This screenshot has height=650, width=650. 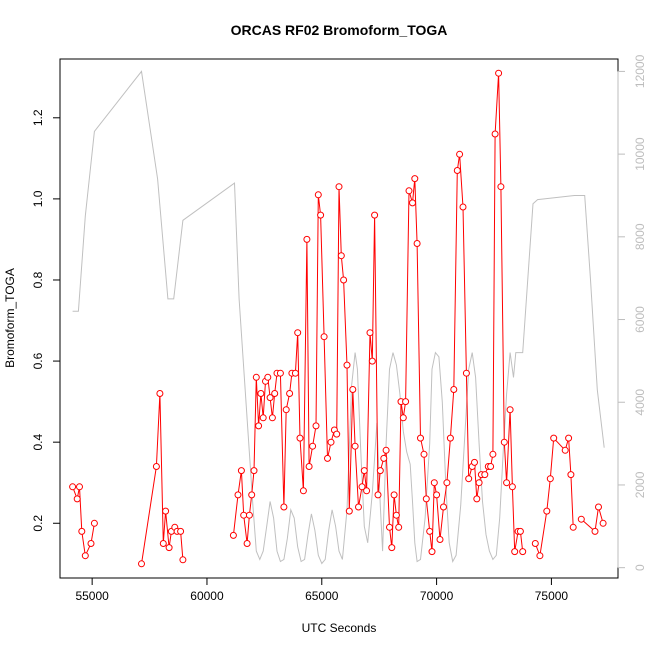 I want to click on chart-title: ORCAS RF02 Bromoform_TOGA, so click(x=339, y=30).